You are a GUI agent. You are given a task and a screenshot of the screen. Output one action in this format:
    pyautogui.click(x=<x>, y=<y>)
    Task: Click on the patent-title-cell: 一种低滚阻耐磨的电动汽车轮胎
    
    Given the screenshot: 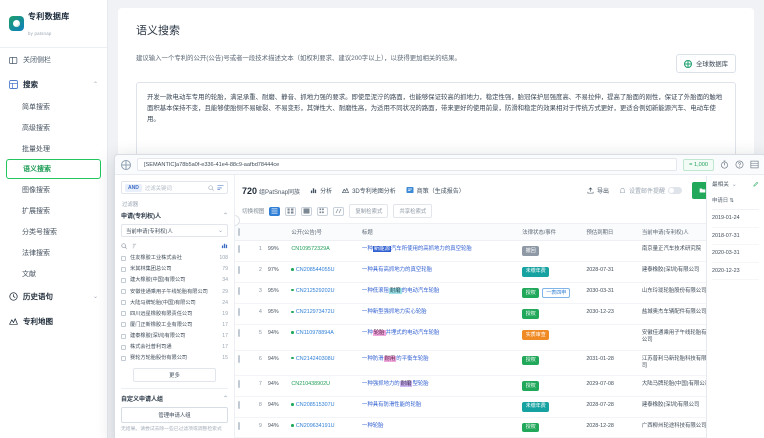 What is the action you would take?
    pyautogui.click(x=439, y=293)
    